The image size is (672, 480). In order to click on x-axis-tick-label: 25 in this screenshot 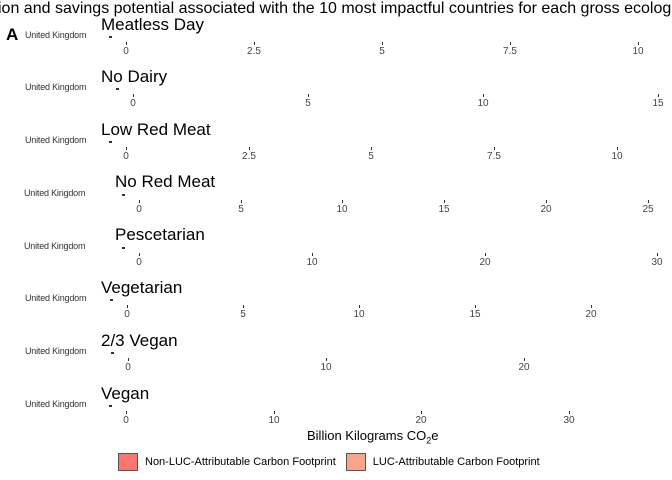, I will do `click(648, 209)`.